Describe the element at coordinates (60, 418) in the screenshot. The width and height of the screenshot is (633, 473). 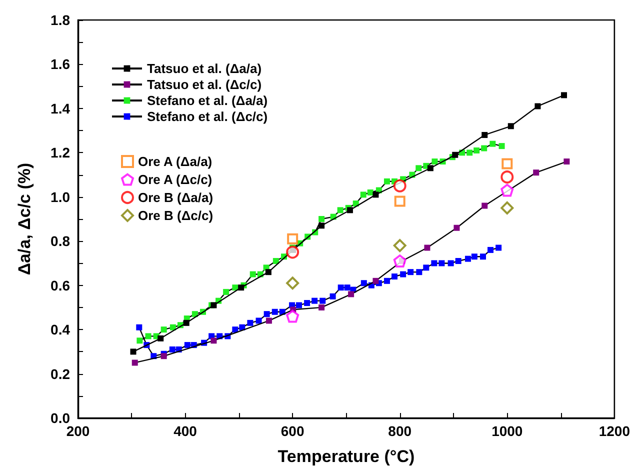
I see `y-tick-label: 0.0` at that location.